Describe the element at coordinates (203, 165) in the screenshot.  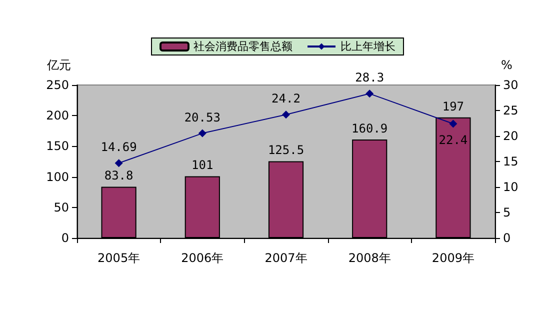
I see `data-label: 101` at that location.